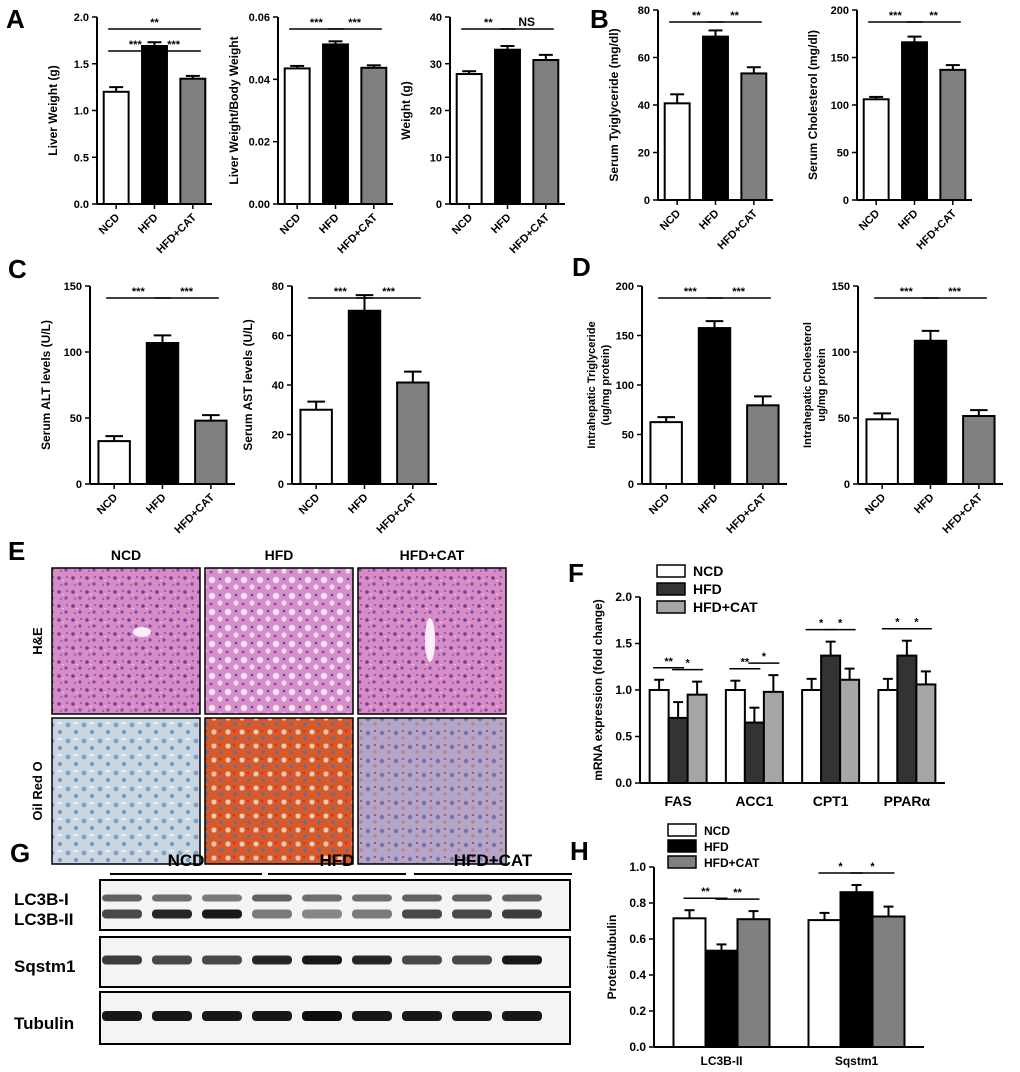 The image size is (1020, 1072). What do you see at coordinates (186, 860) in the screenshot?
I see `blot-group-label: NCD` at bounding box center [186, 860].